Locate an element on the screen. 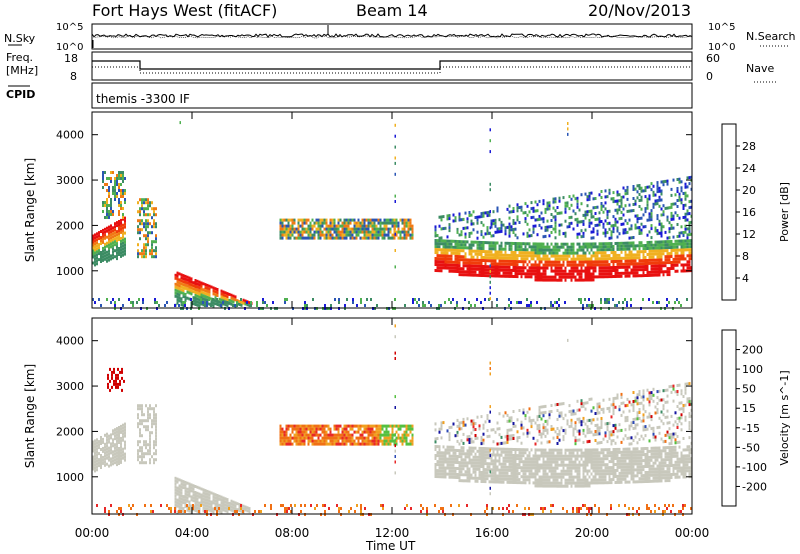 The width and height of the screenshot is (800, 554). freq-label: Freq. is located at coordinates (19, 57).